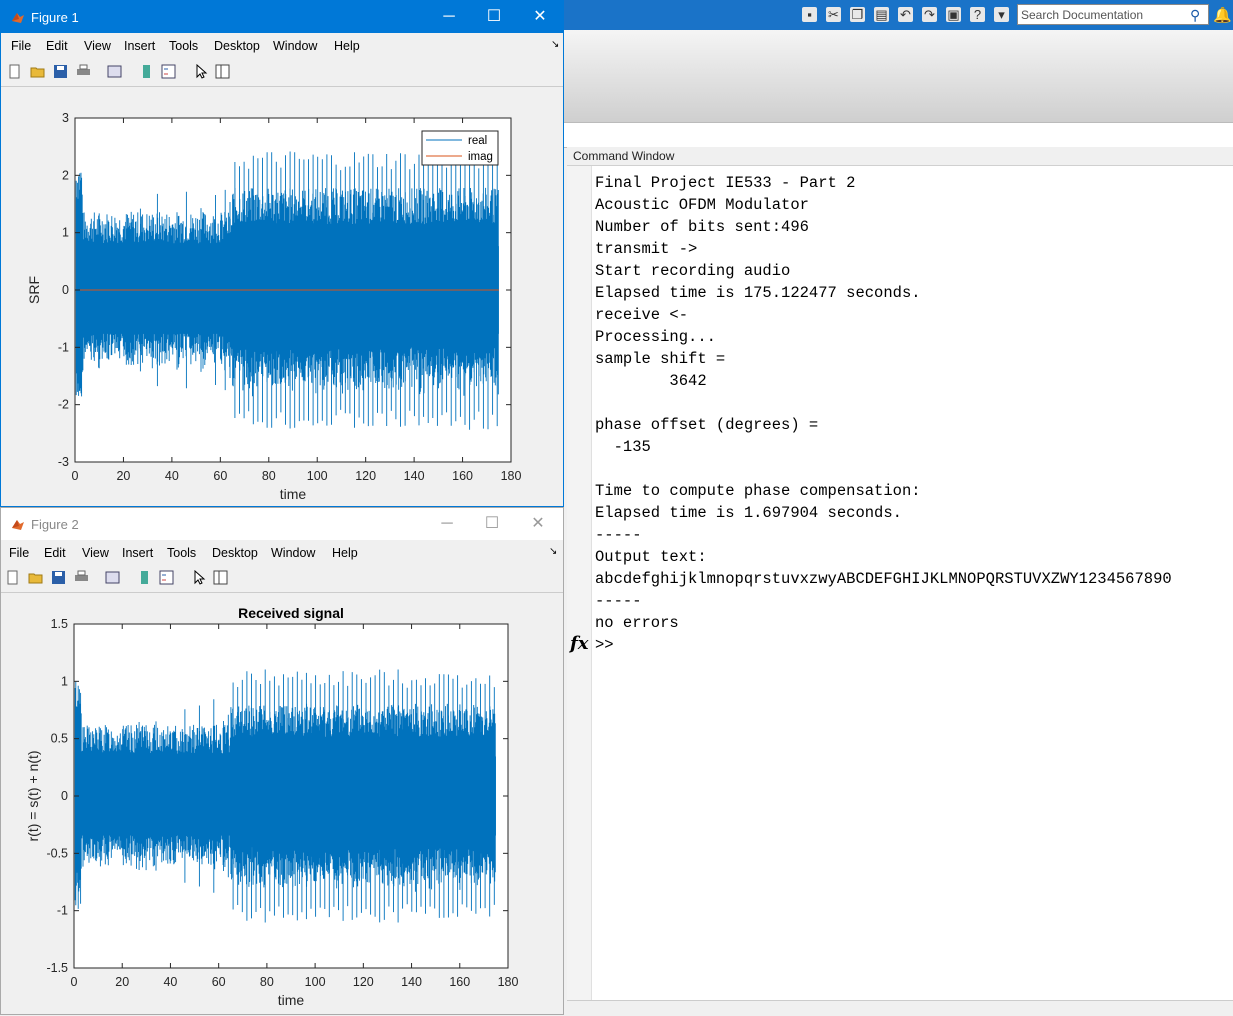 The height and width of the screenshot is (1016, 1233). Describe the element at coordinates (618, 535) in the screenshot. I see `command-line: -----` at that location.